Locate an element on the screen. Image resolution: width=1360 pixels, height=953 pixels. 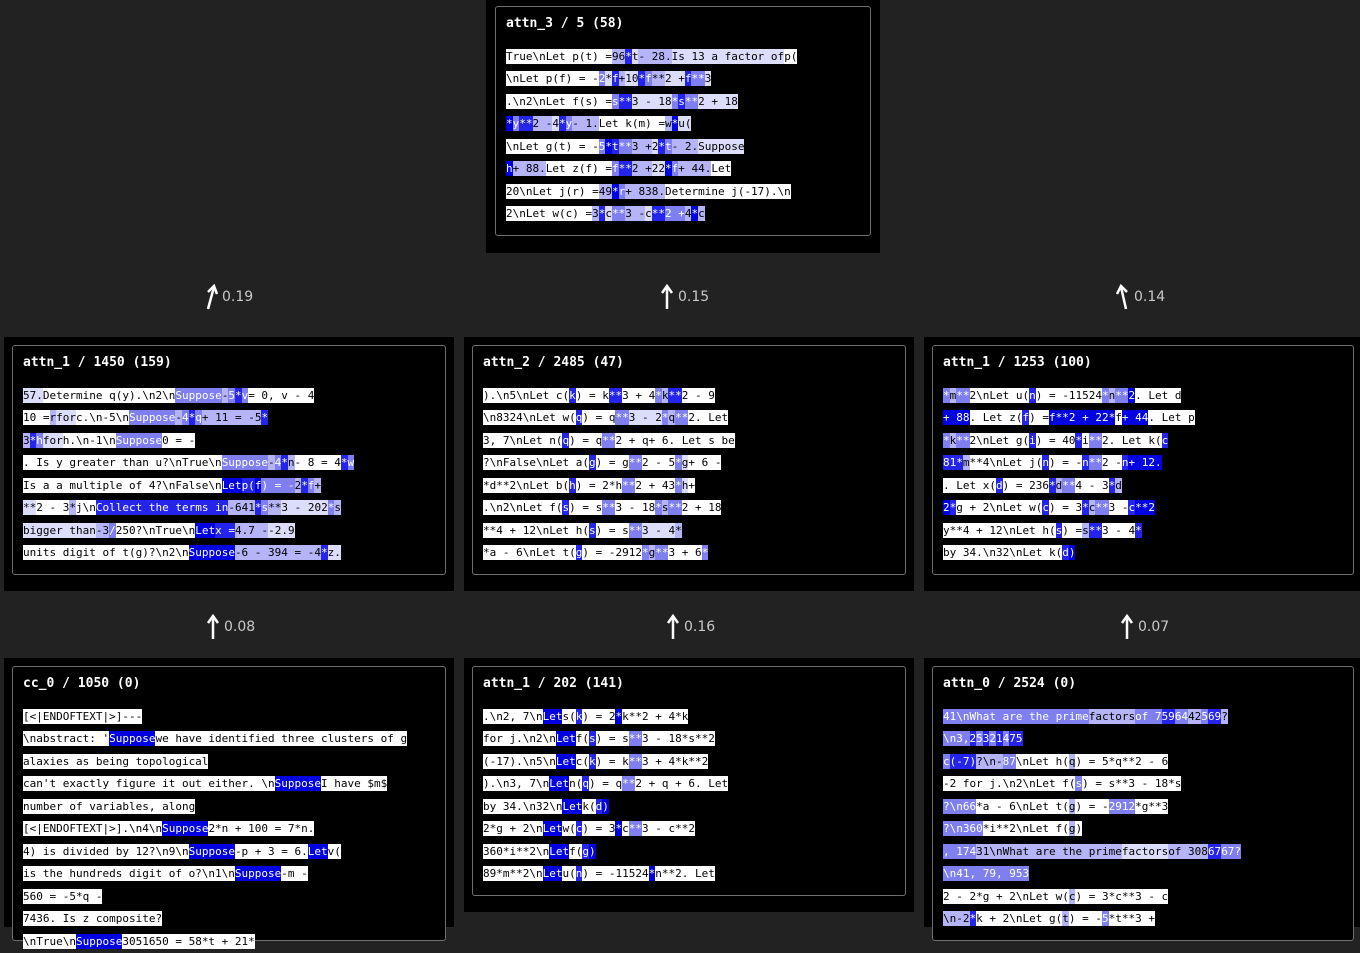
token: 2 + 43 is located at coordinates (655, 485).